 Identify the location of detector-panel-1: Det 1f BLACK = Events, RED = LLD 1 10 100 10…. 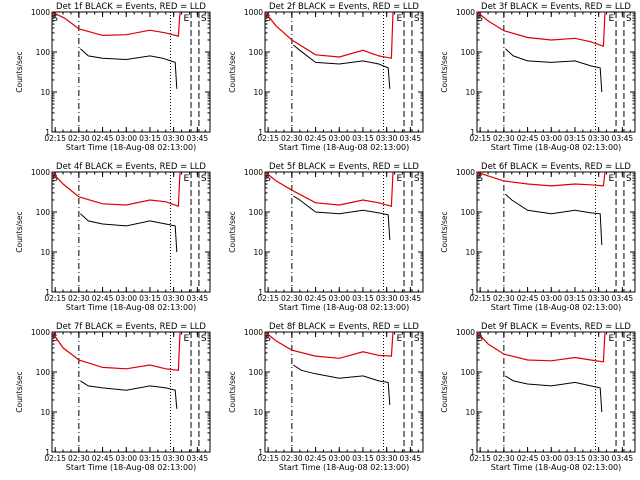
(113, 77).